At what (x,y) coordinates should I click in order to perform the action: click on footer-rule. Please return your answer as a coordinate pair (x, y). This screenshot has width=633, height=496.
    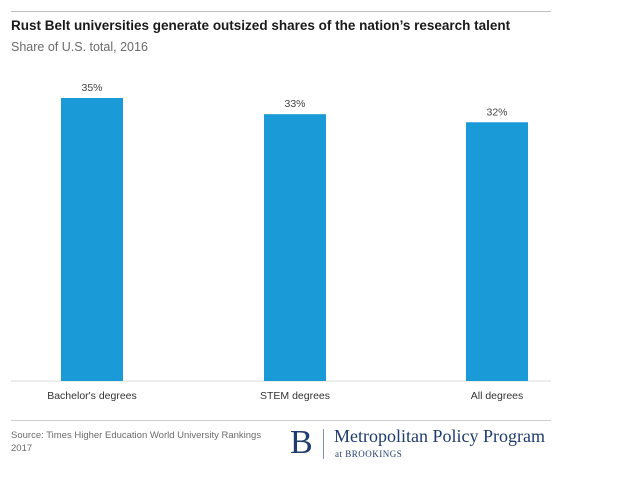
    Looking at the image, I should click on (281, 420).